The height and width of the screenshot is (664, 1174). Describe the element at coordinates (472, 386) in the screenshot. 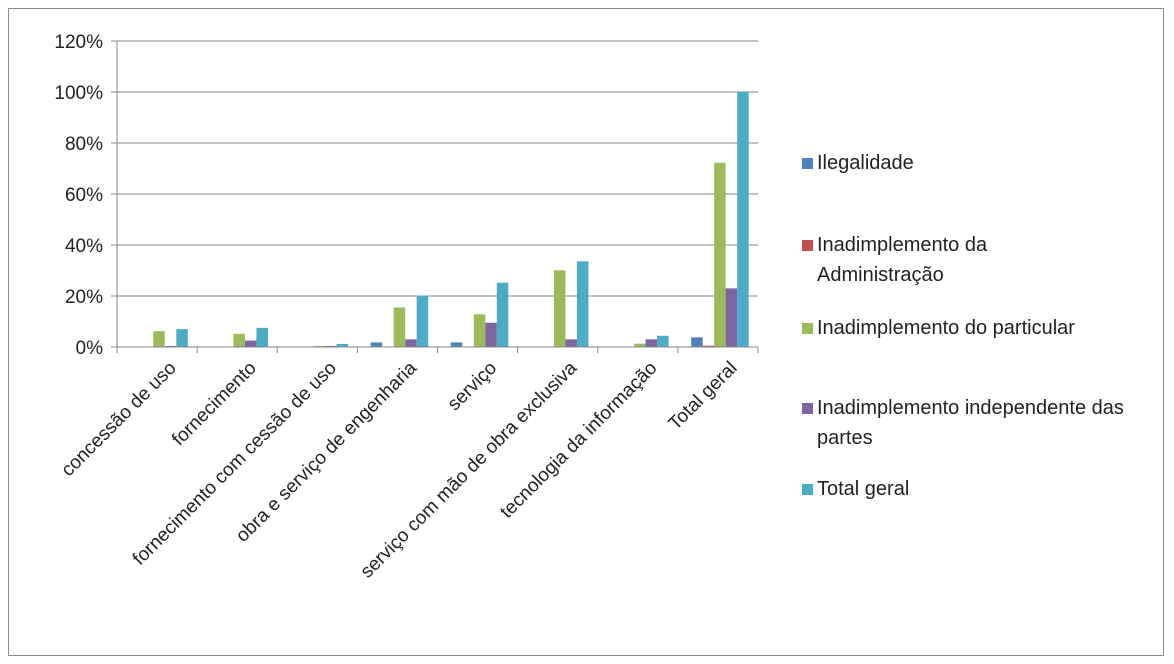

I see `x-tick-label: serviço` at that location.